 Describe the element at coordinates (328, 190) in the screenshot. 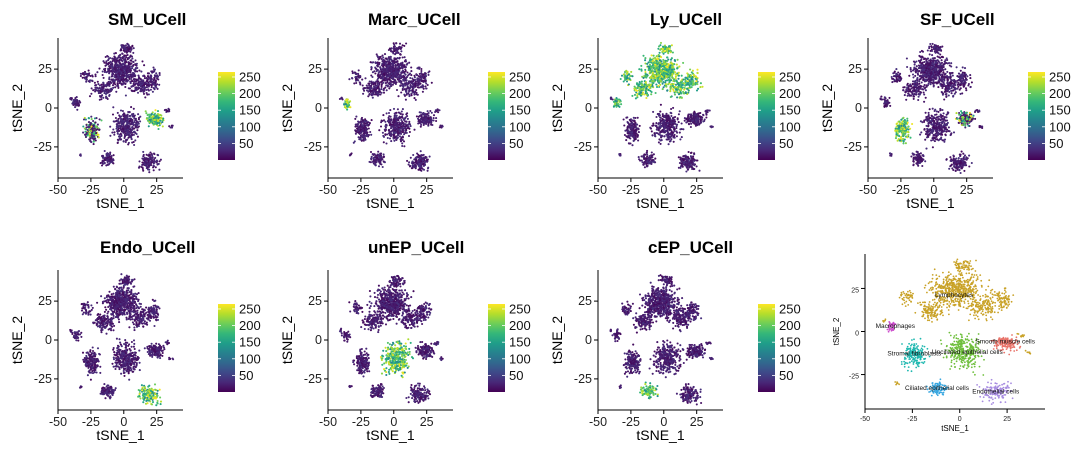

I see `x-tick-label: -50` at that location.